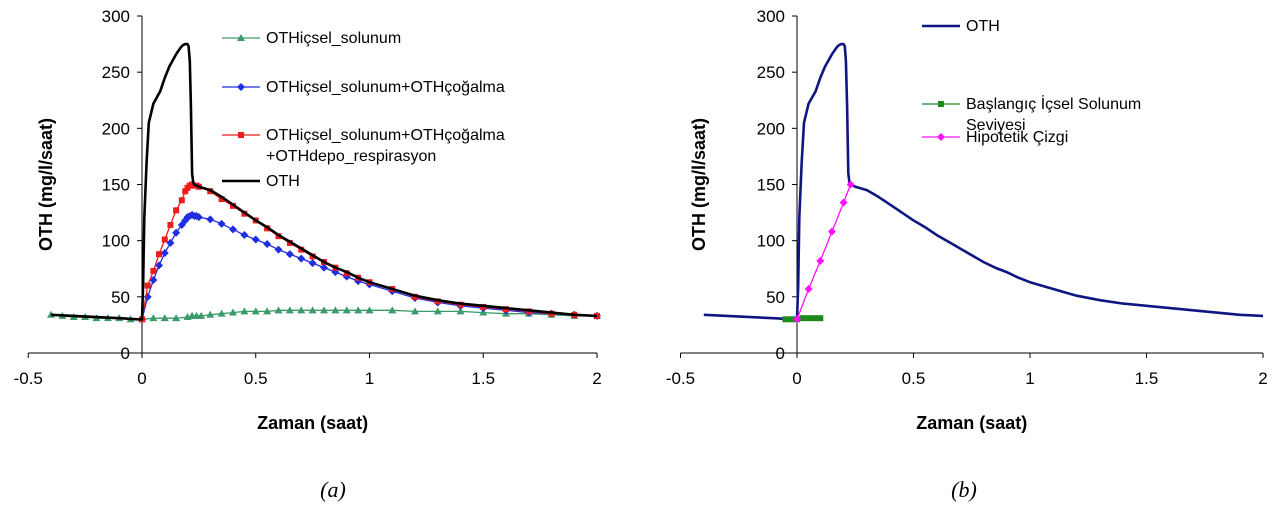  Describe the element at coordinates (333, 489) in the screenshot. I see `chart-caption: (a)` at that location.